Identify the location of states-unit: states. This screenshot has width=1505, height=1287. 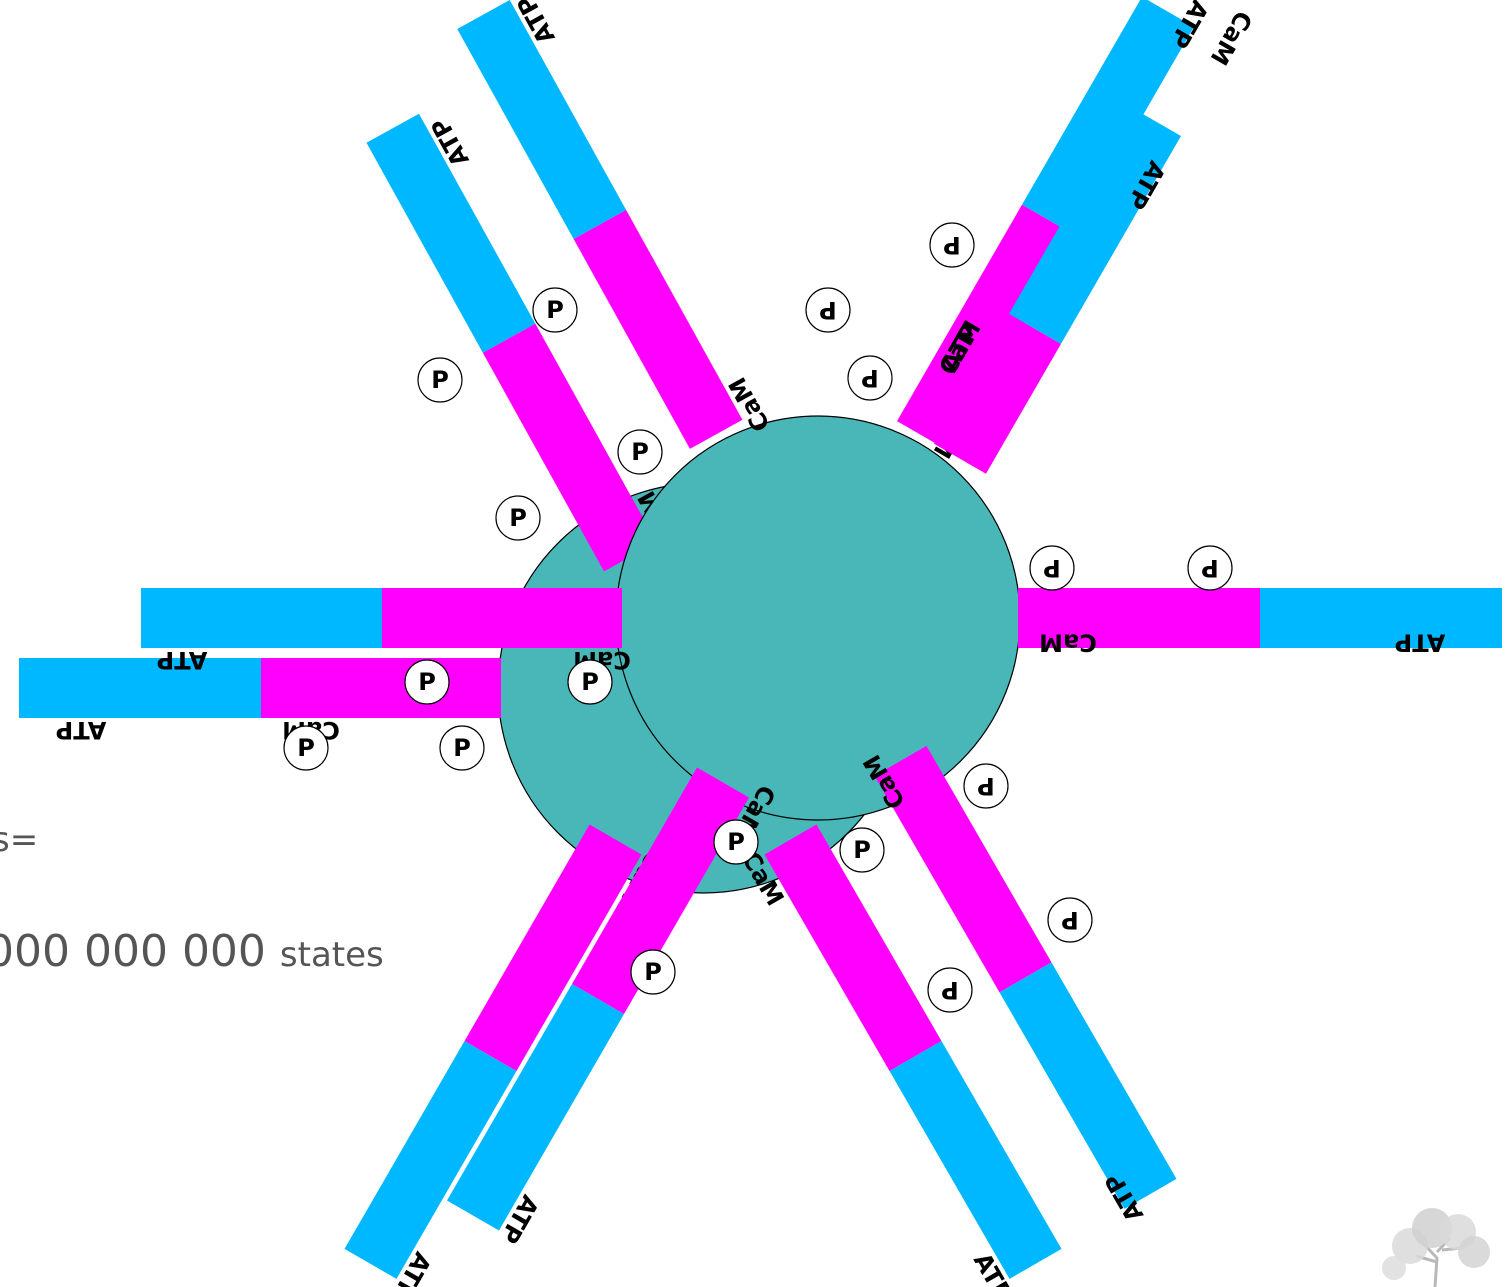
(331, 955).